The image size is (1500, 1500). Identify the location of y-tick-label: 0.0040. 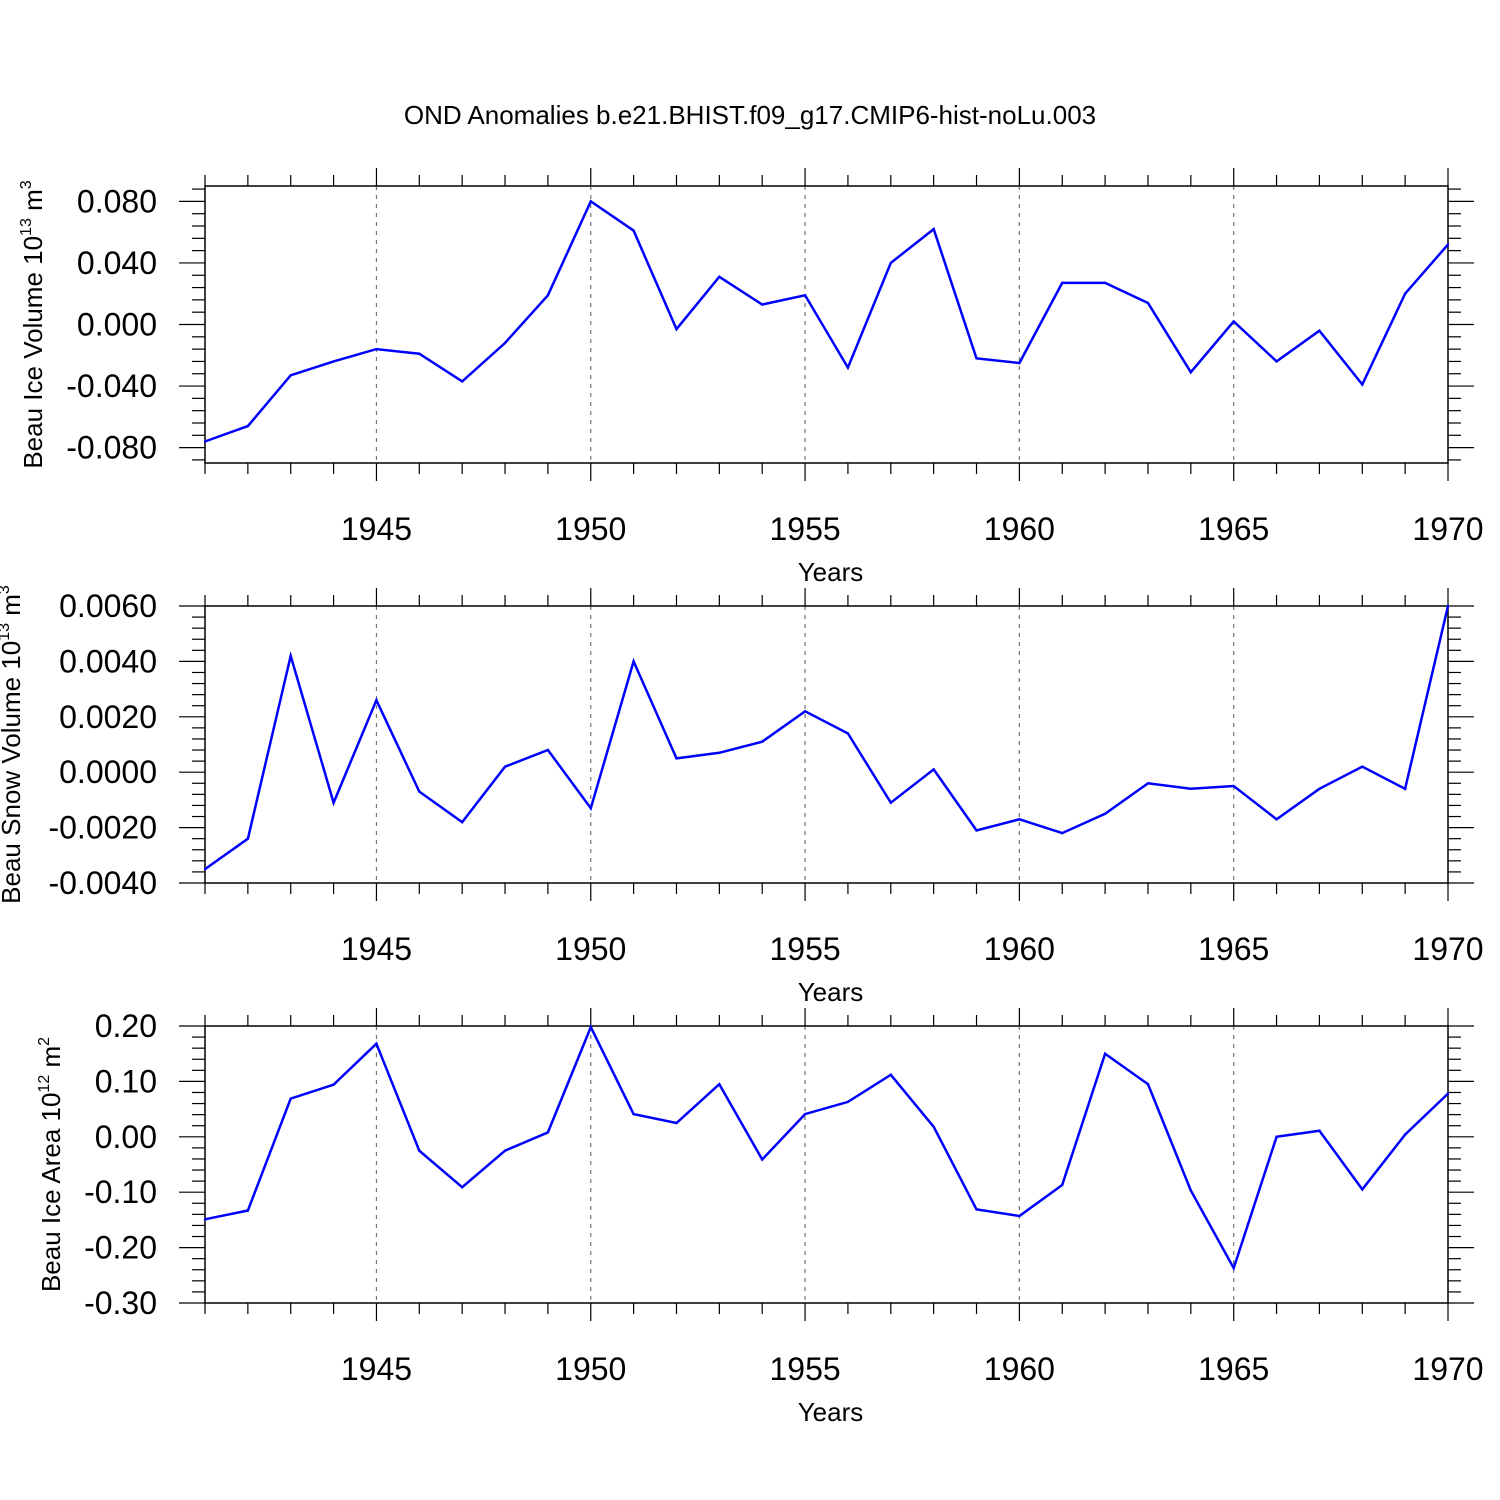
(108, 661).